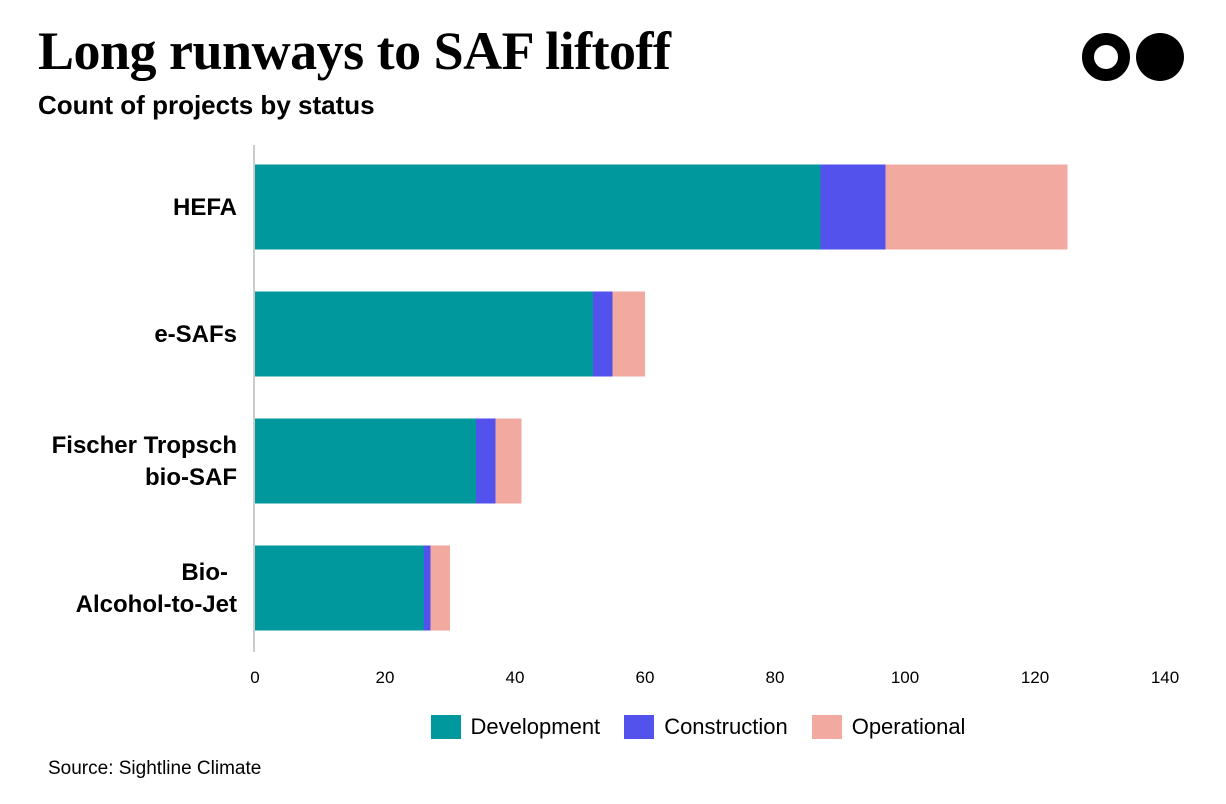 This screenshot has width=1226, height=804. I want to click on category-label-line: e-SAFs, so click(195, 334).